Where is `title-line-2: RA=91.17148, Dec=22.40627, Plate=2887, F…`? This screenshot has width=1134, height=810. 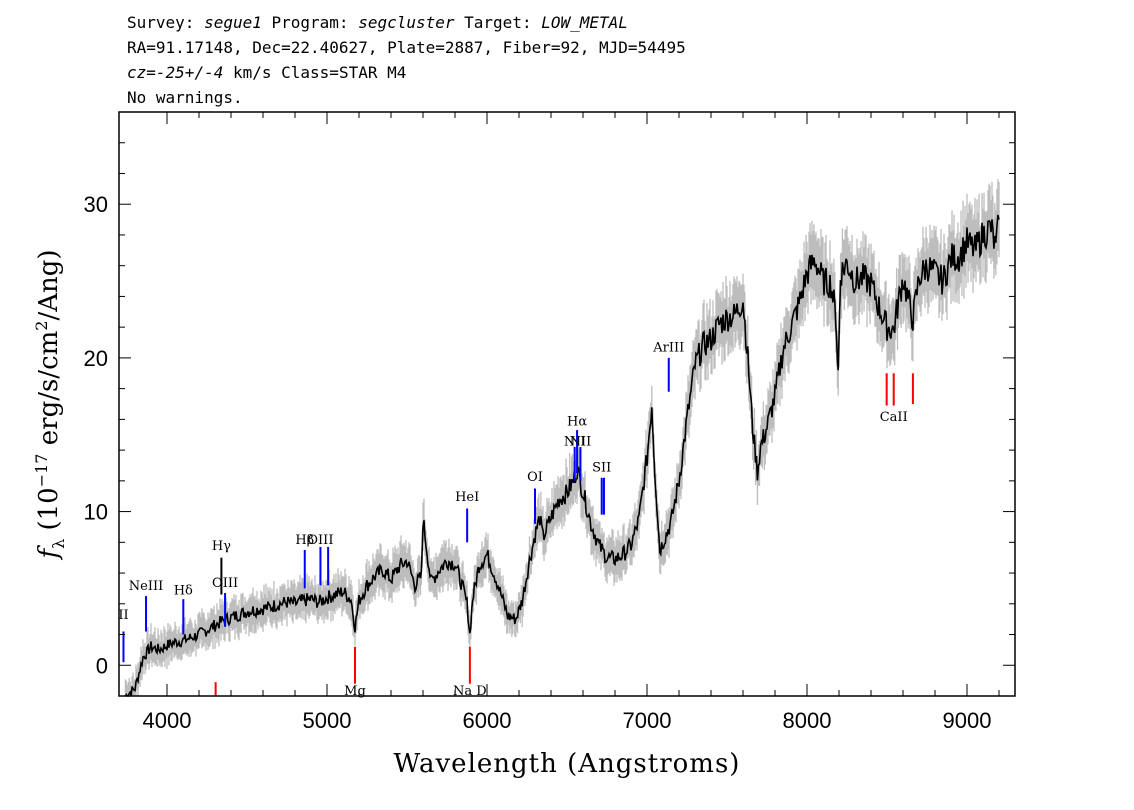
title-line-2: RA=91.17148, Dec=22.40627, Plate=2887, F… is located at coordinates (406, 47).